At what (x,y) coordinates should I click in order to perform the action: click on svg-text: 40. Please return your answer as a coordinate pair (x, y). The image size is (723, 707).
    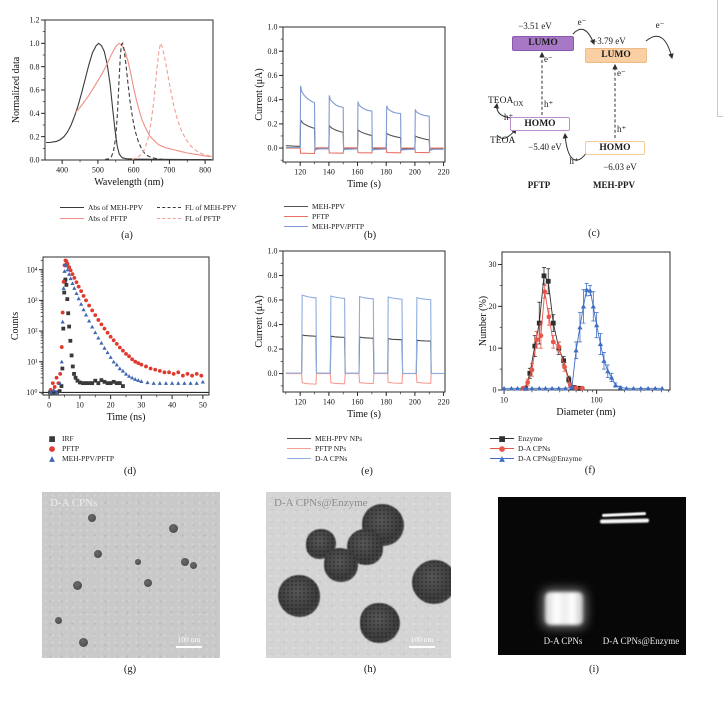
    Looking at the image, I should click on (172, 405).